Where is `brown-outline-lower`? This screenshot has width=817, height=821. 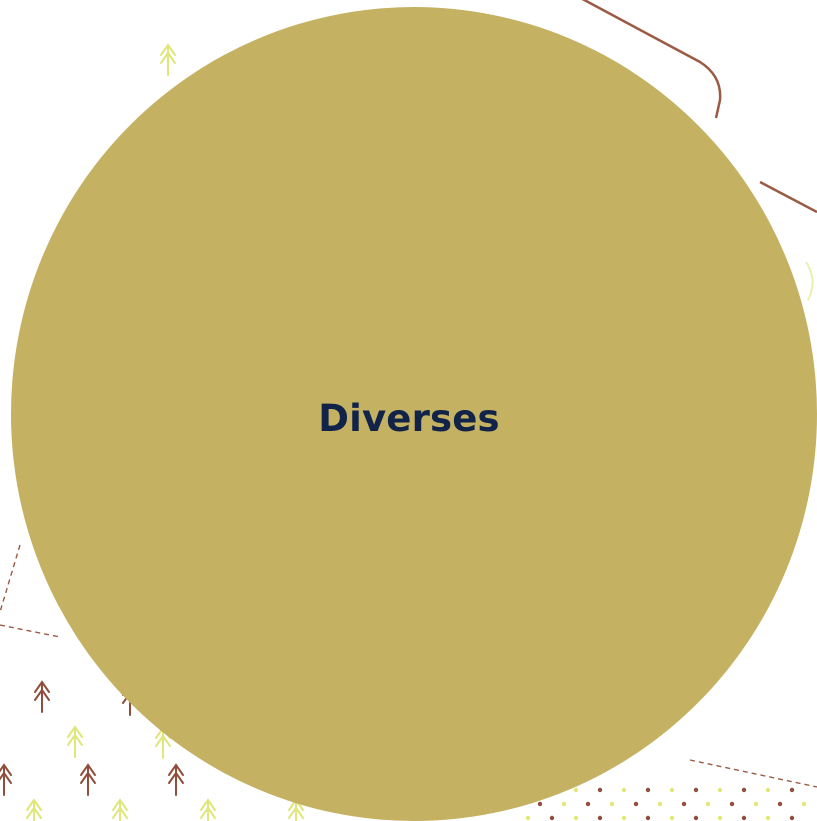 brown-outline-lower is located at coordinates (788, 197).